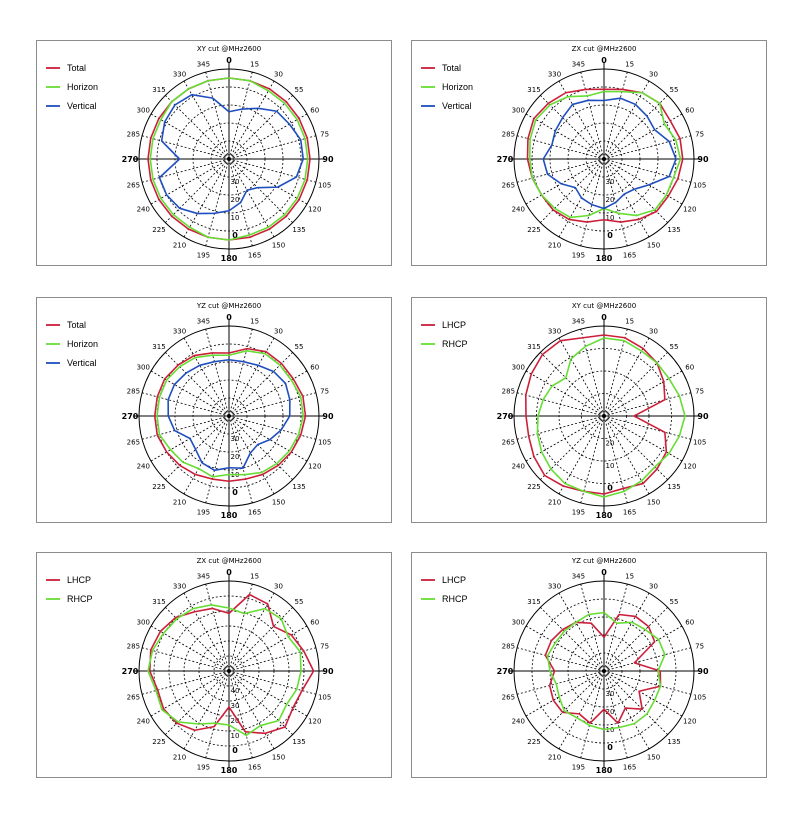  I want to click on angle-tick-label: 330, so click(554, 586).